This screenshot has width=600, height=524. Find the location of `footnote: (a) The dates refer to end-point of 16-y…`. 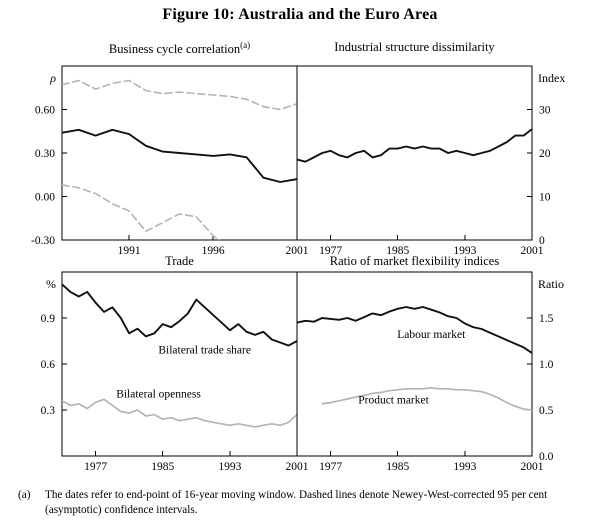

footnote: (a) The dates refer to end-point of 16-y… is located at coordinates (301, 503).